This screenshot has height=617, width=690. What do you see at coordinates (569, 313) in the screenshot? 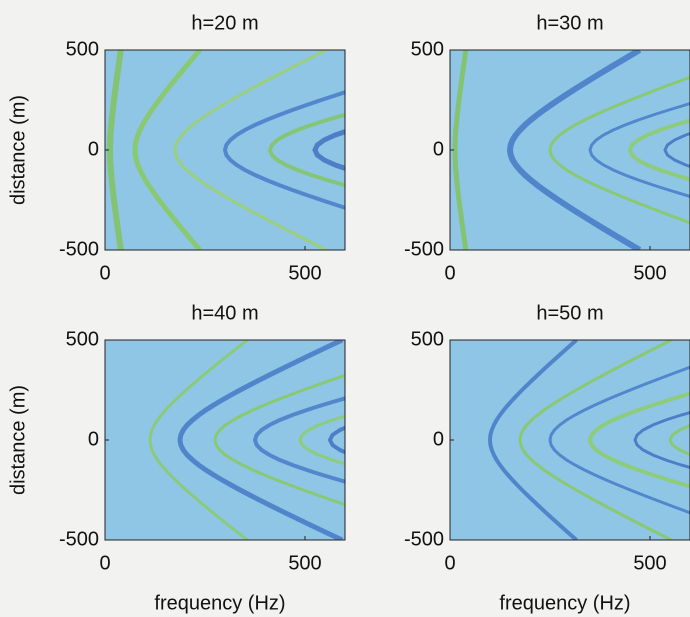
I see `panel-title: h=50 m` at bounding box center [569, 313].